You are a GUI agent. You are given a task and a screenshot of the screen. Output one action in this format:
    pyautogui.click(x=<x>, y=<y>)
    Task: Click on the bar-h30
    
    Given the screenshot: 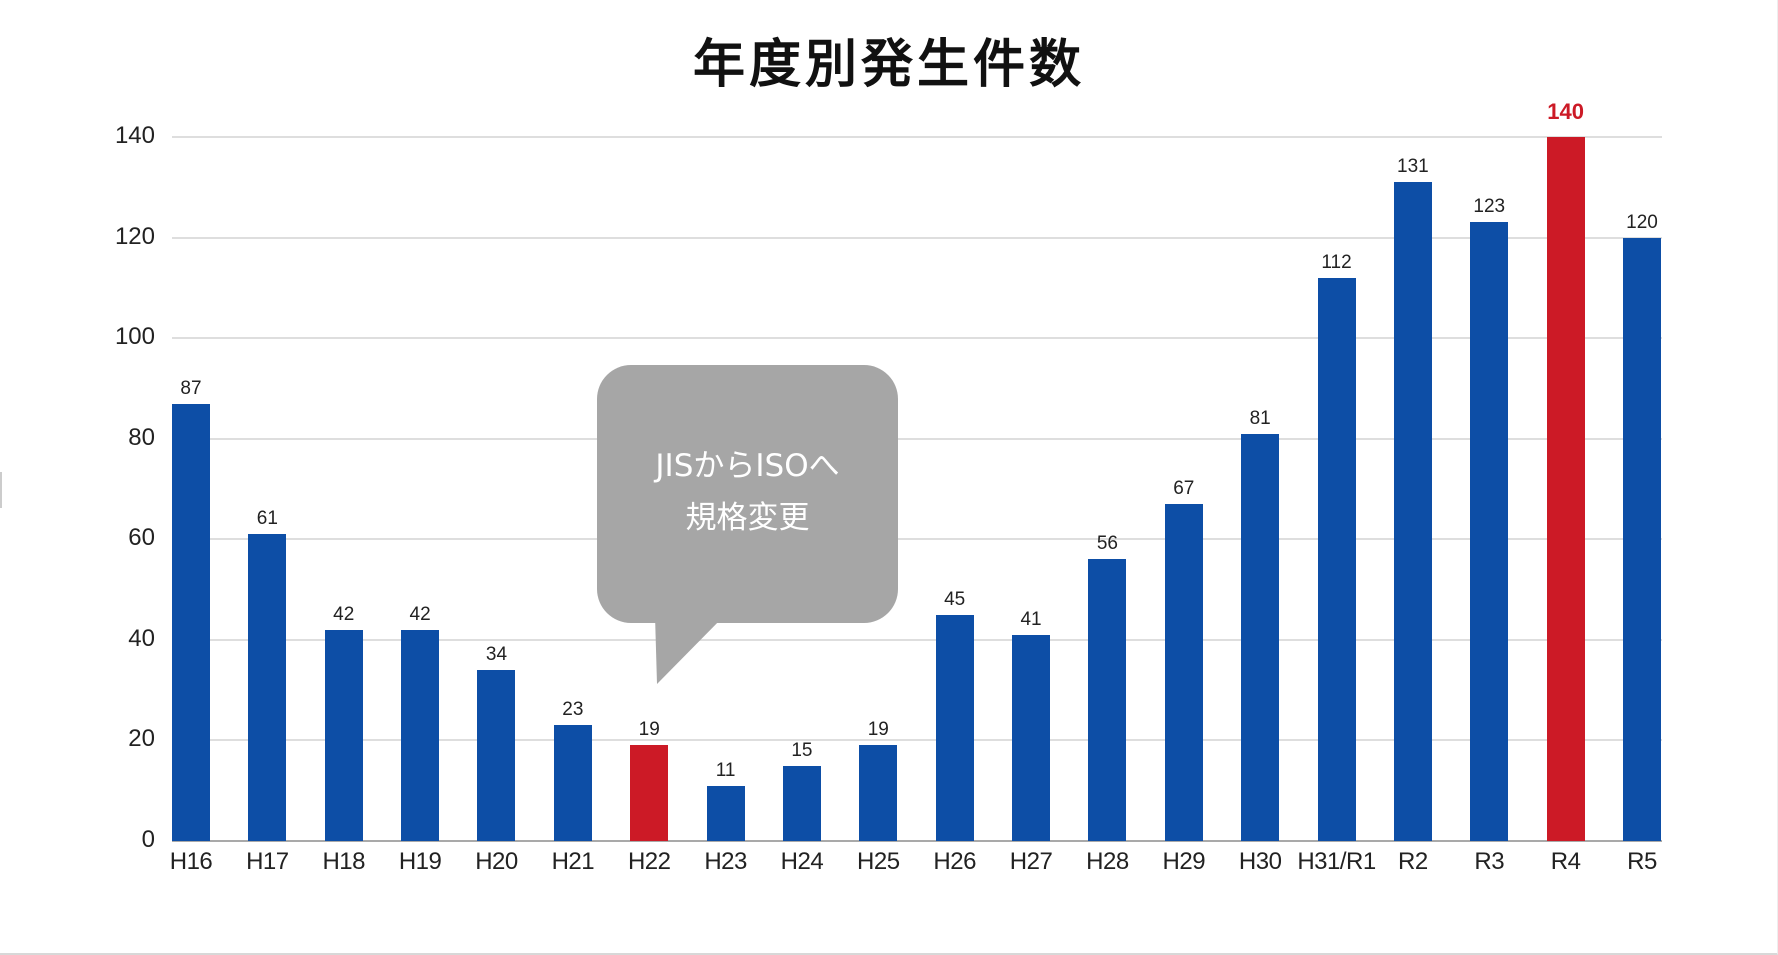 What is the action you would take?
    pyautogui.click(x=1260, y=637)
    